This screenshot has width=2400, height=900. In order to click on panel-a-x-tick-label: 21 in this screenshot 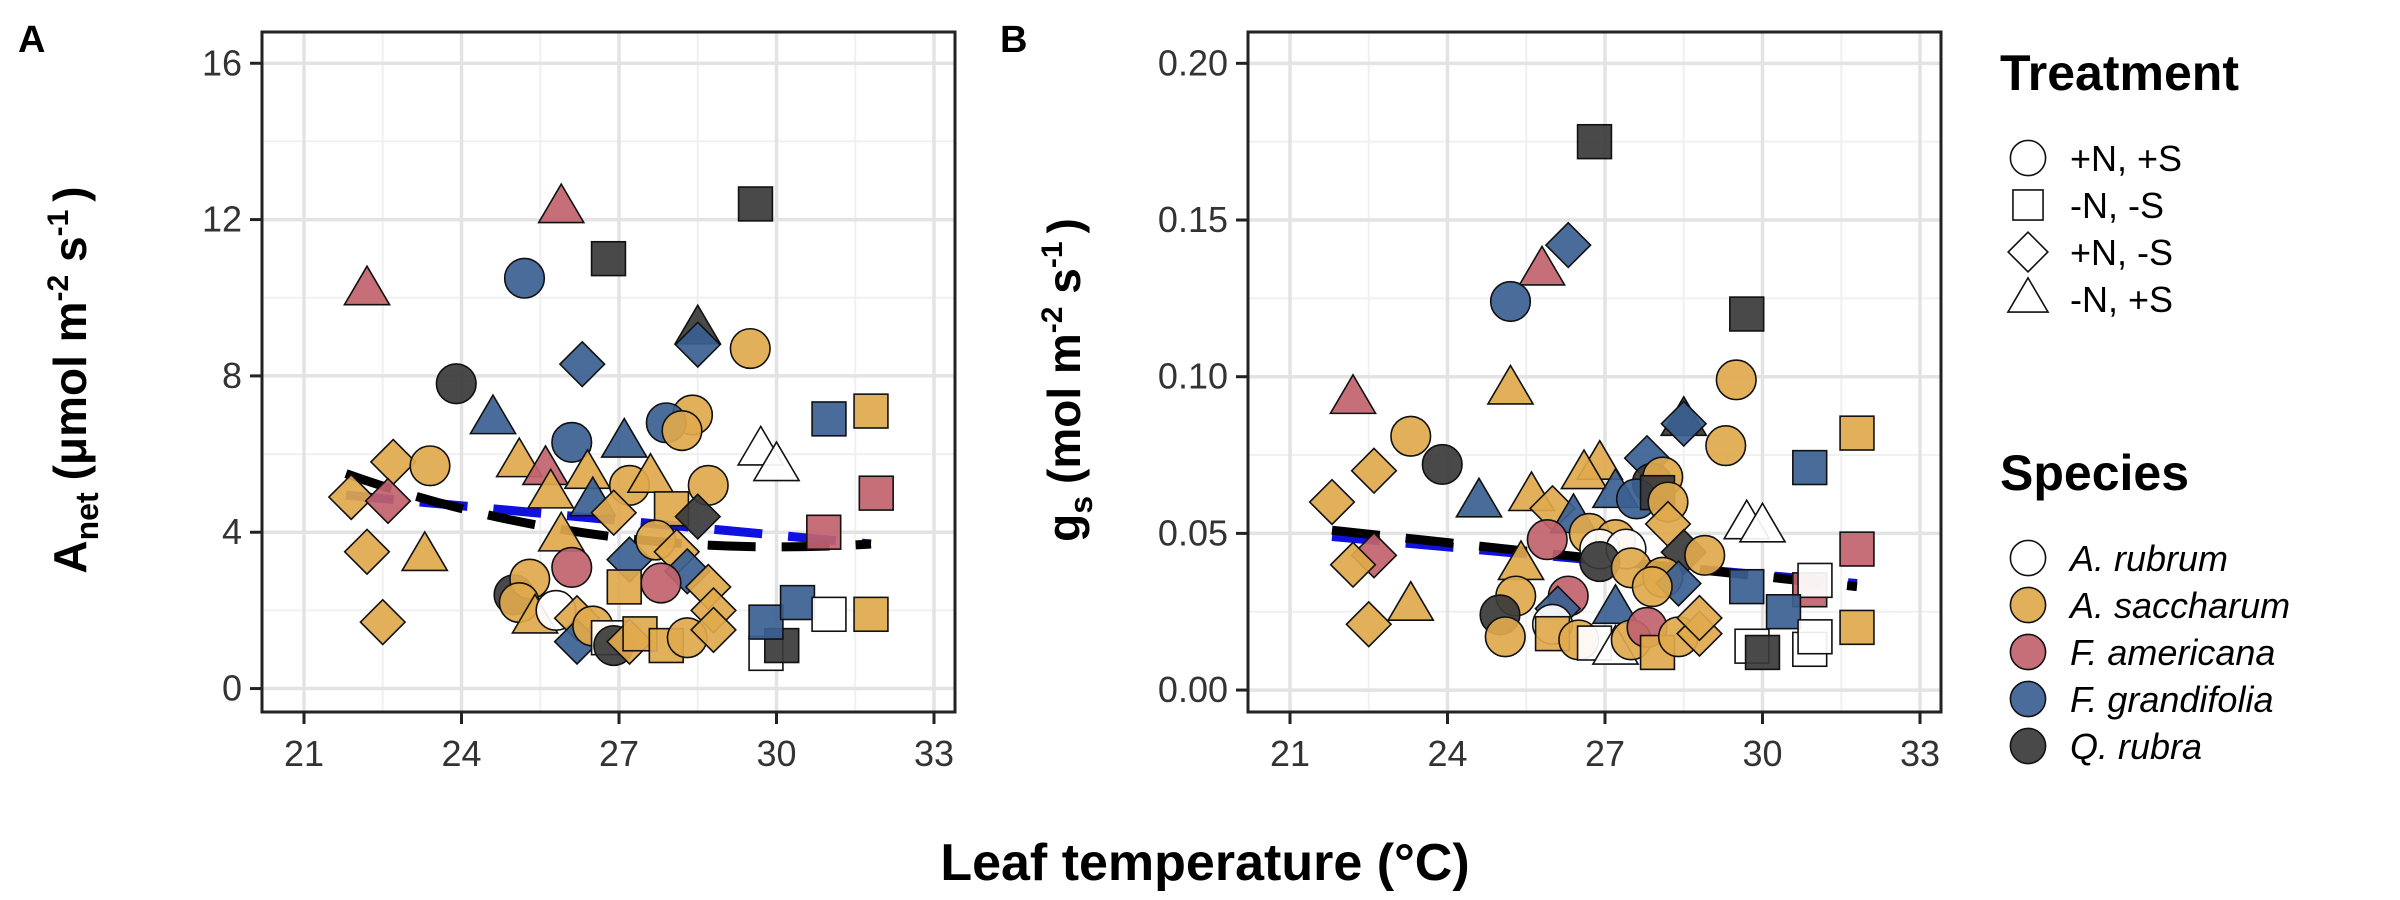, I will do `click(304, 753)`.